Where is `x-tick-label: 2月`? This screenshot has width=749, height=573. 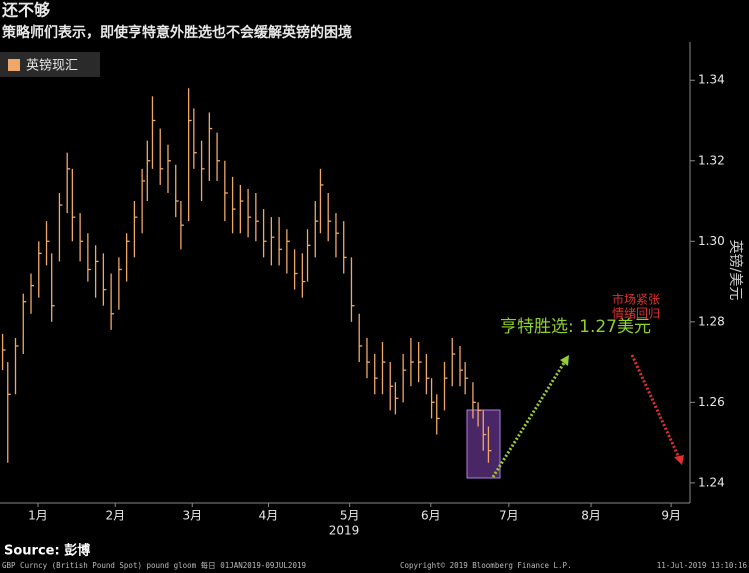 x-tick-label: 2月 is located at coordinates (115, 516).